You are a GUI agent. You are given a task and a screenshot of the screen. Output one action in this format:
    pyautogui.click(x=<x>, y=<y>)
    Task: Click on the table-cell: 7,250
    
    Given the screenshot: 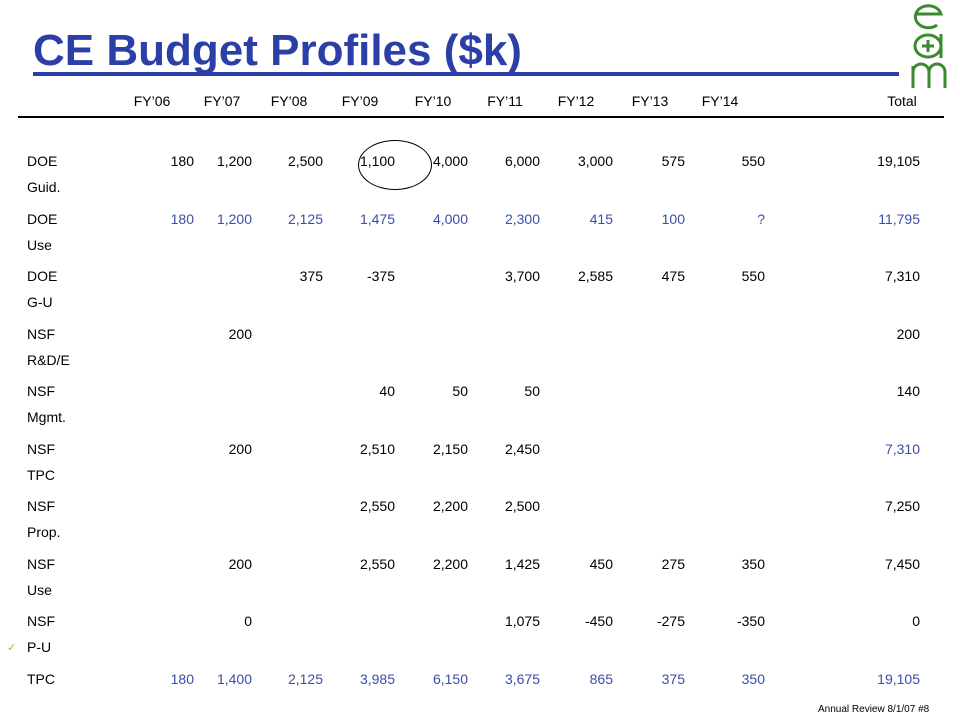 What is the action you would take?
    pyautogui.click(x=902, y=506)
    